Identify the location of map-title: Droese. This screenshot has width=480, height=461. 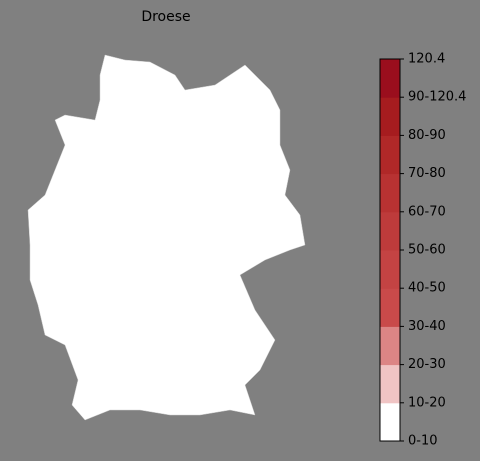
(165, 17).